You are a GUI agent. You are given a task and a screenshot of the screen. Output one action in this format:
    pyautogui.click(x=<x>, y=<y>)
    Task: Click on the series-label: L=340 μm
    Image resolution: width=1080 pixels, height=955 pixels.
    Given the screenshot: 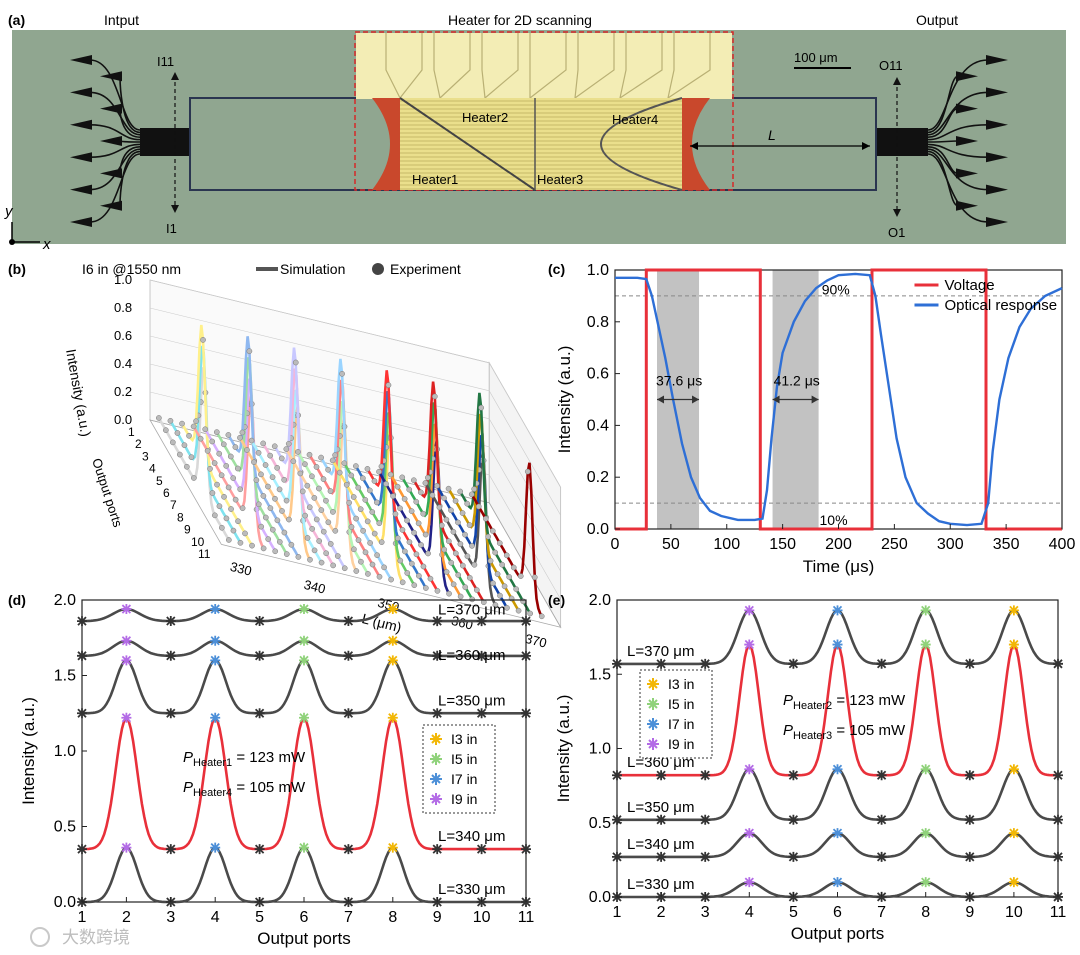 What is the action you would take?
    pyautogui.click(x=471, y=836)
    